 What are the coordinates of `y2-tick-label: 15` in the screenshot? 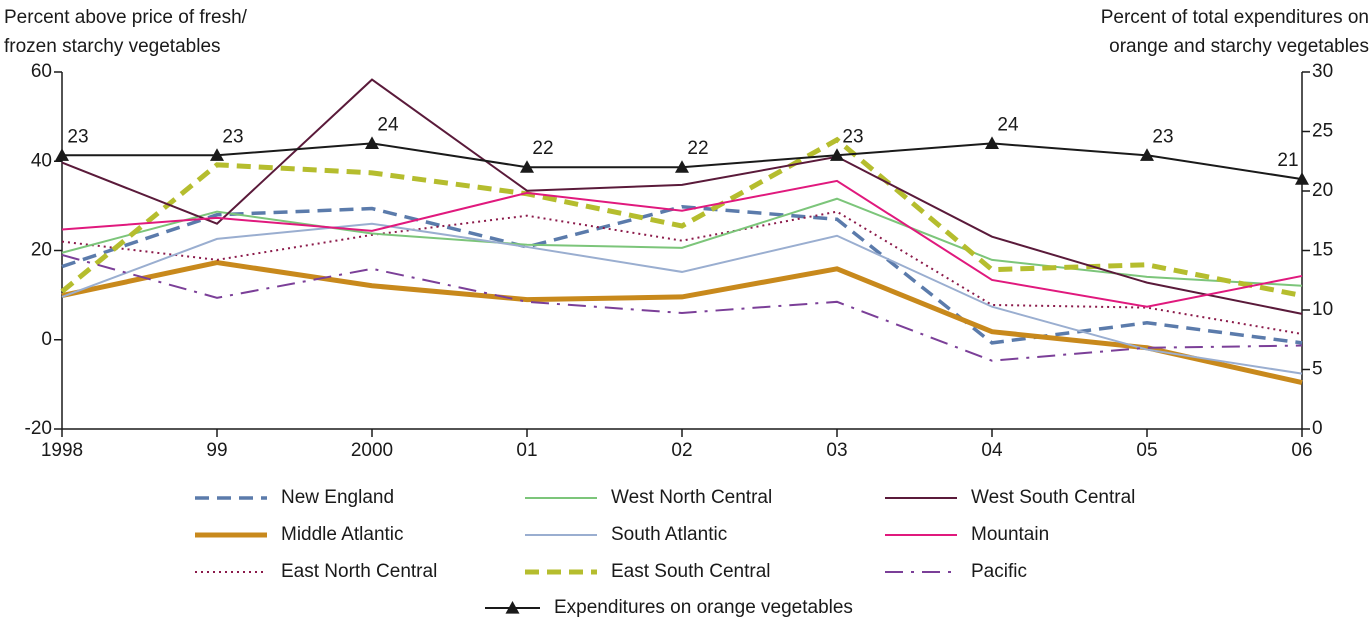 It's located at (1322, 250).